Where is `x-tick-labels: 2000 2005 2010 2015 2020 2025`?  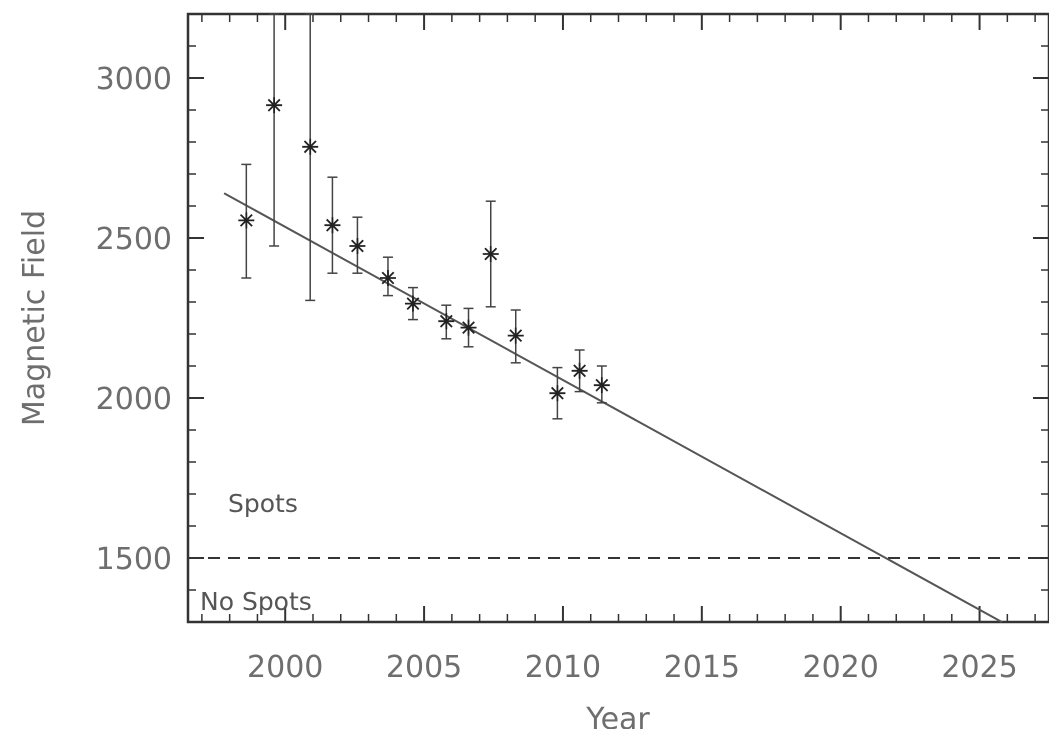
x-tick-labels: 2000 2005 2010 2015 2020 2025 is located at coordinates (632, 667).